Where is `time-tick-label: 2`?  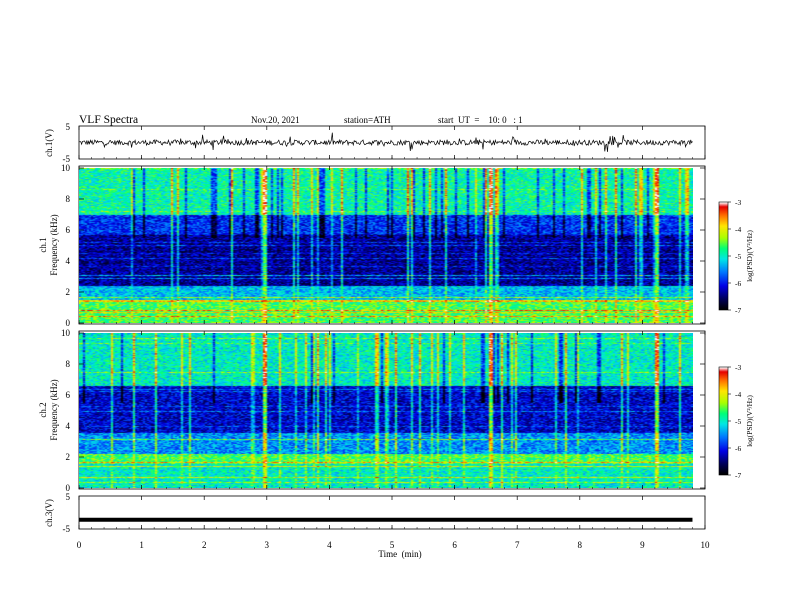
time-tick-label: 2 is located at coordinates (204, 545).